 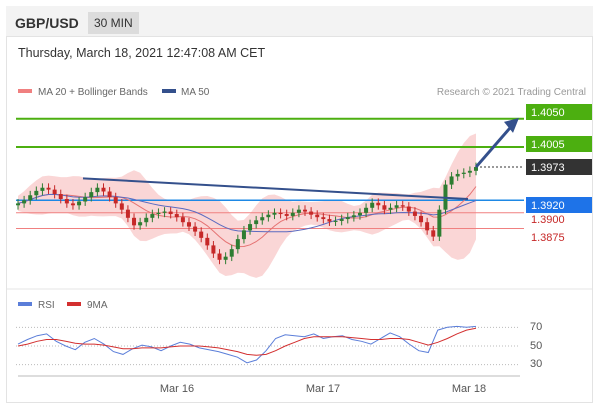 What do you see at coordinates (25, 91) in the screenshot?
I see `legend-ma20-swatch` at bounding box center [25, 91].